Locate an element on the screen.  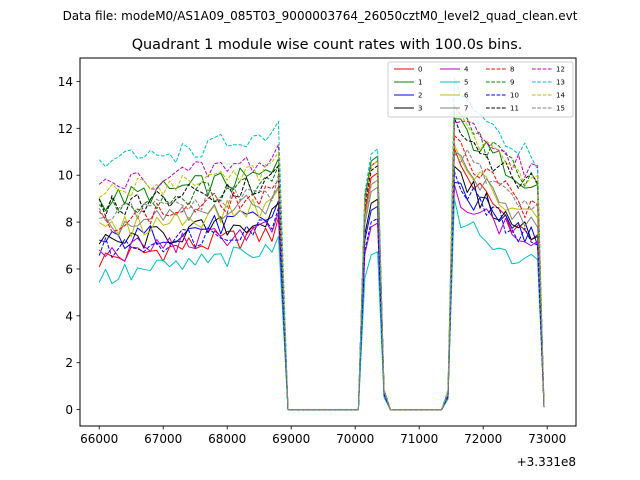
x-tick-label: 69000 is located at coordinates (291, 439).